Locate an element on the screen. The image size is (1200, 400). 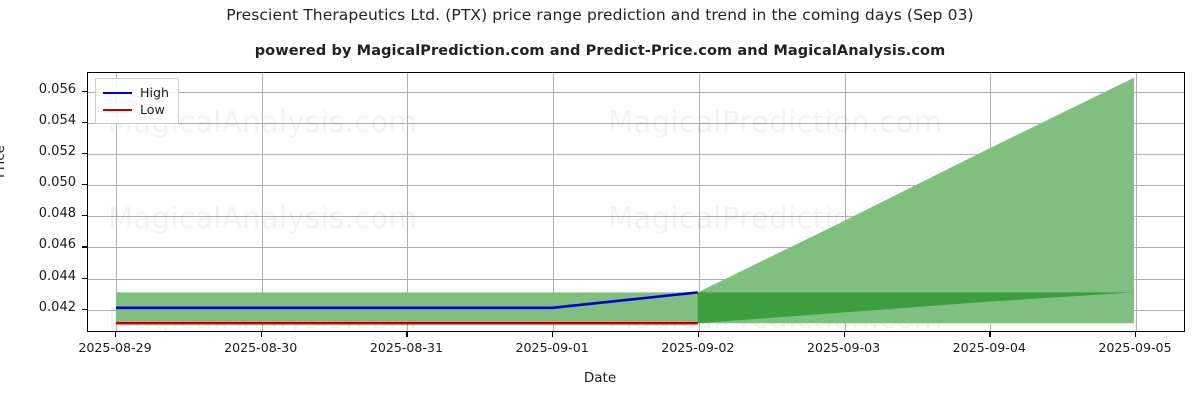
y-tick-label: 0.052 is located at coordinates (57, 151).